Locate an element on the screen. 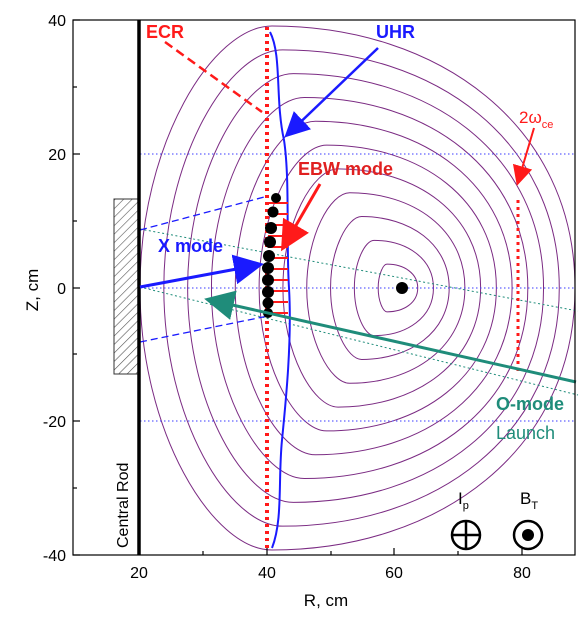  x-axis-label: R, cm is located at coordinates (326, 600).